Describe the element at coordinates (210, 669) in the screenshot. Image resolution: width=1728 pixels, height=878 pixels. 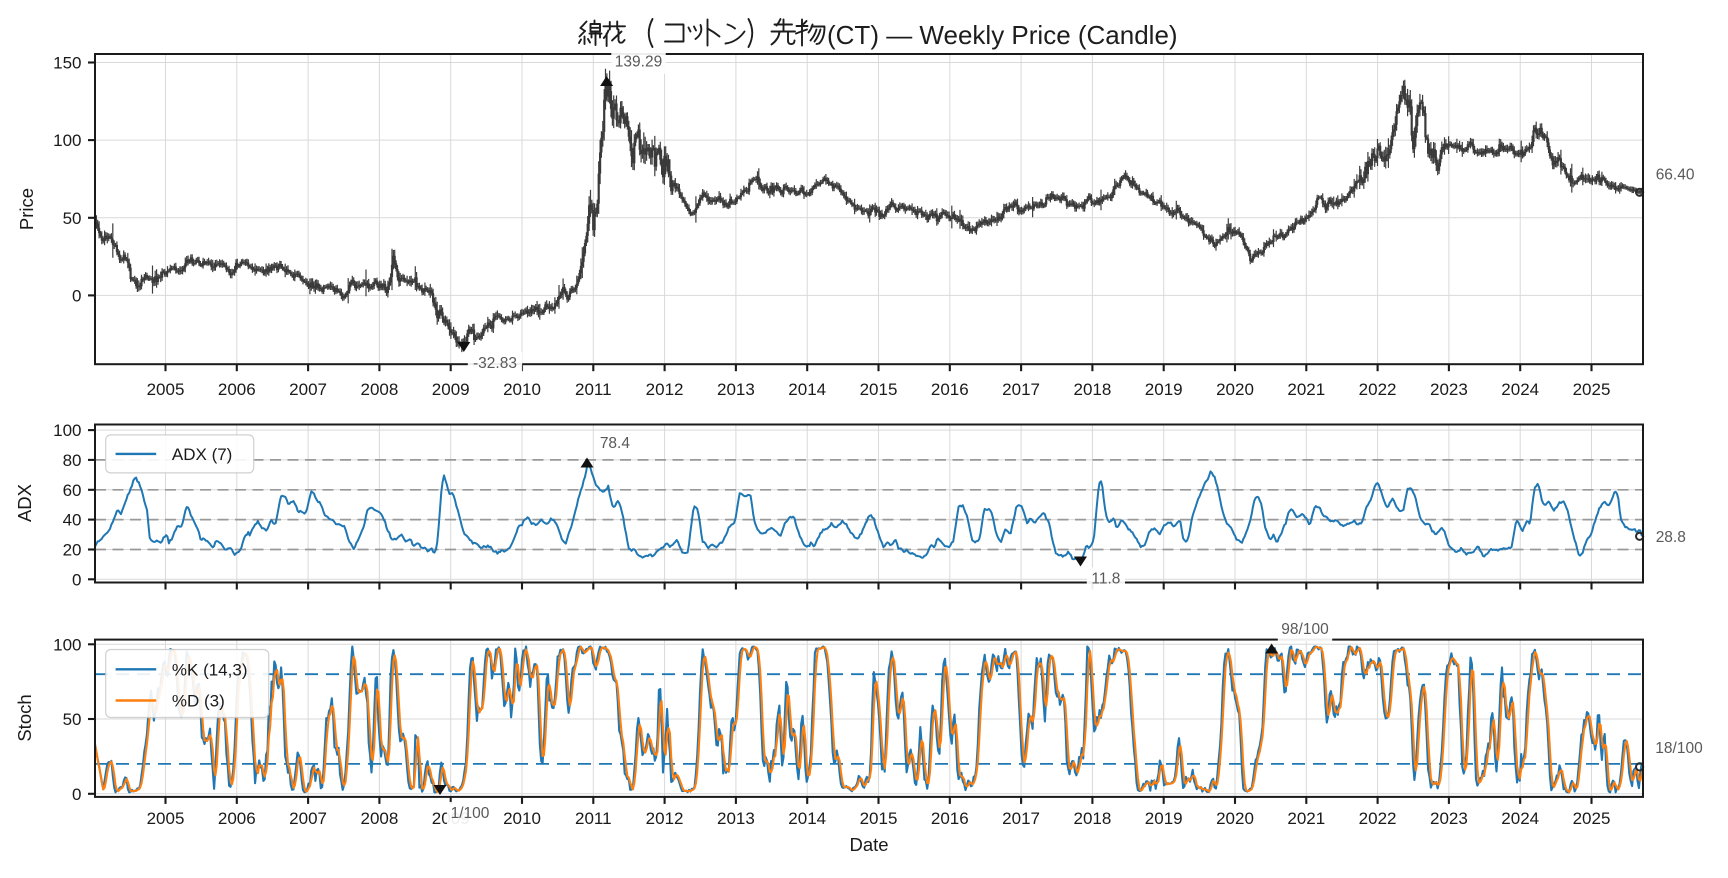
I see `svg-text: %K (14,3)` at that location.